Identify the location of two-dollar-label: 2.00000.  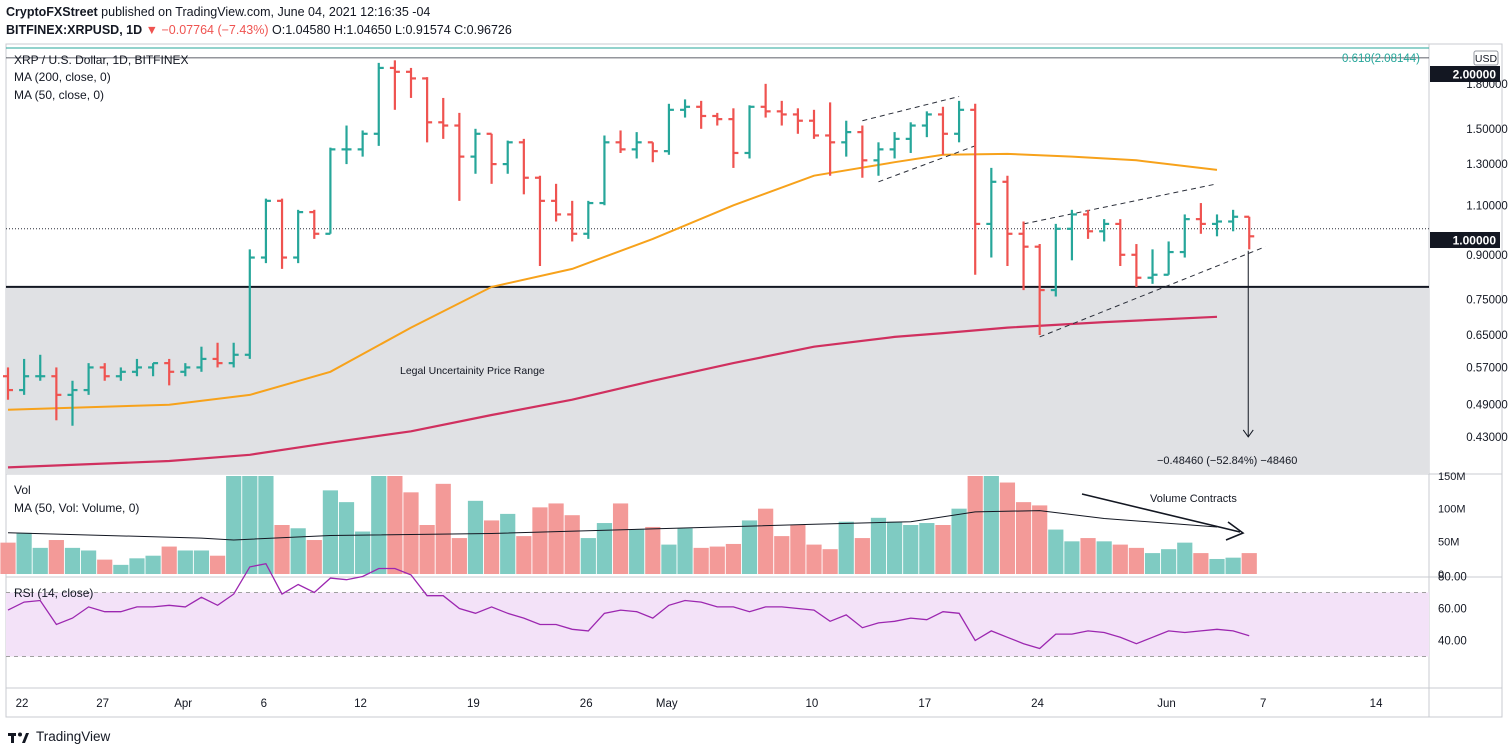
(1475, 75).